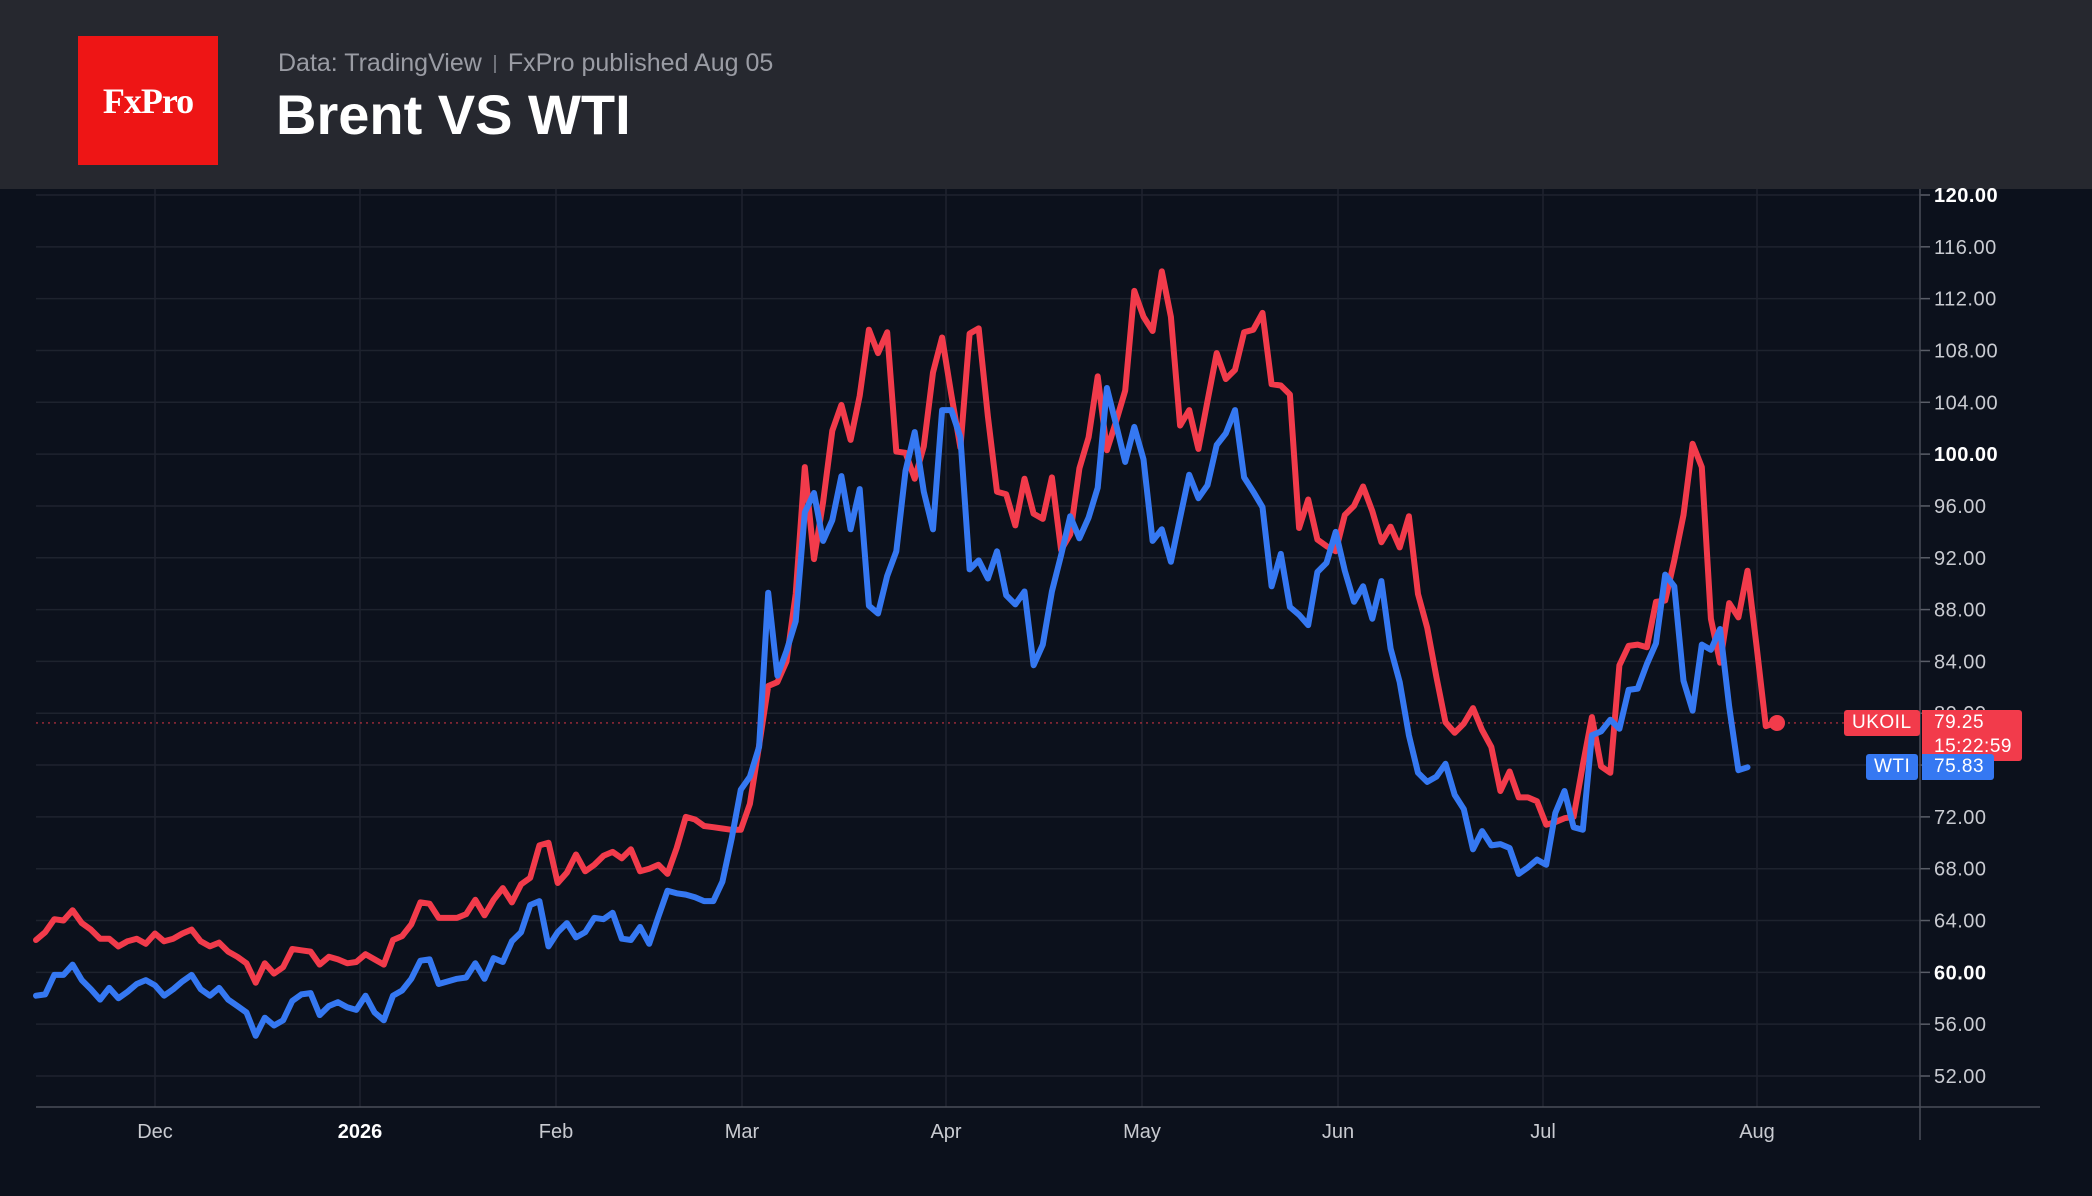 The height and width of the screenshot is (1196, 2092). I want to click on ukoil-last-value: 79.25, so click(1959, 722).